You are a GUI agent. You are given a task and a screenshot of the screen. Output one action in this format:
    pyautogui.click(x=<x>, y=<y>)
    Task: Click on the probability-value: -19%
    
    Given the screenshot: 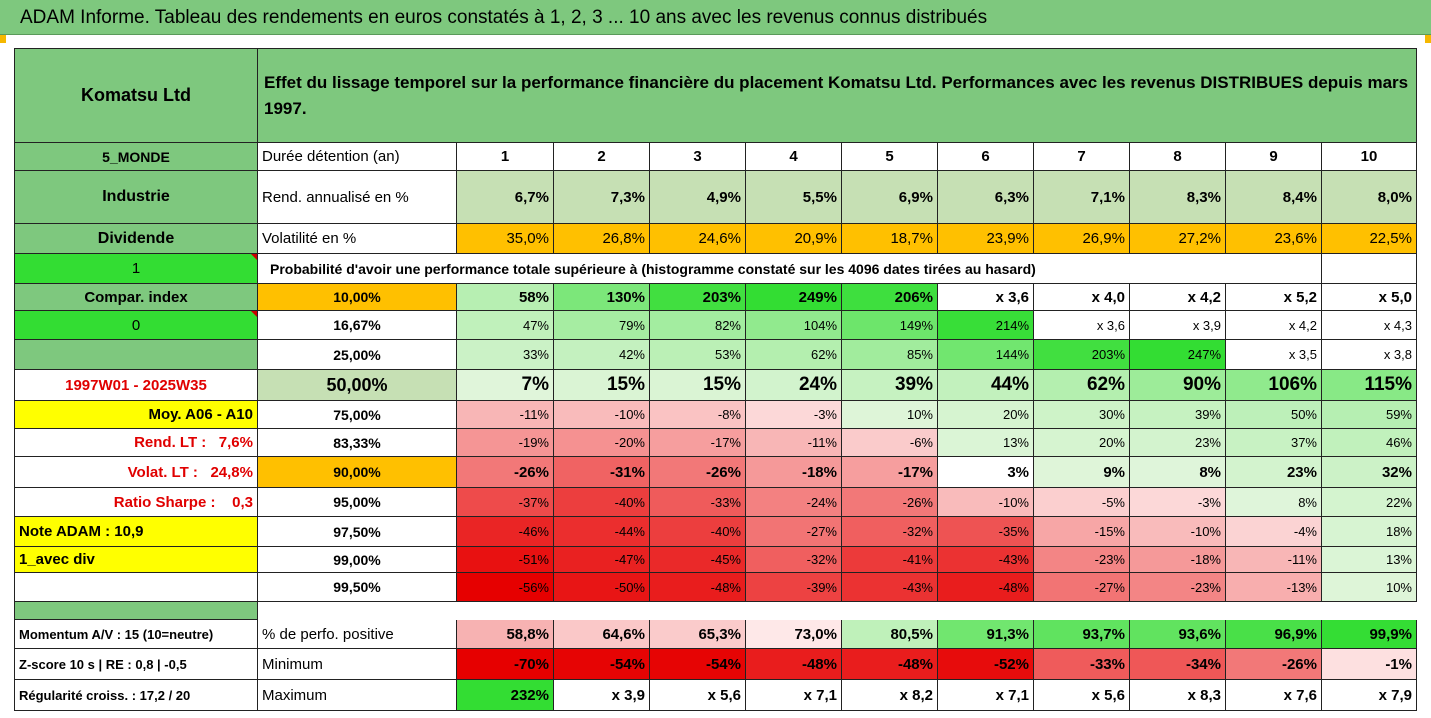 What is the action you would take?
    pyautogui.click(x=505, y=443)
    